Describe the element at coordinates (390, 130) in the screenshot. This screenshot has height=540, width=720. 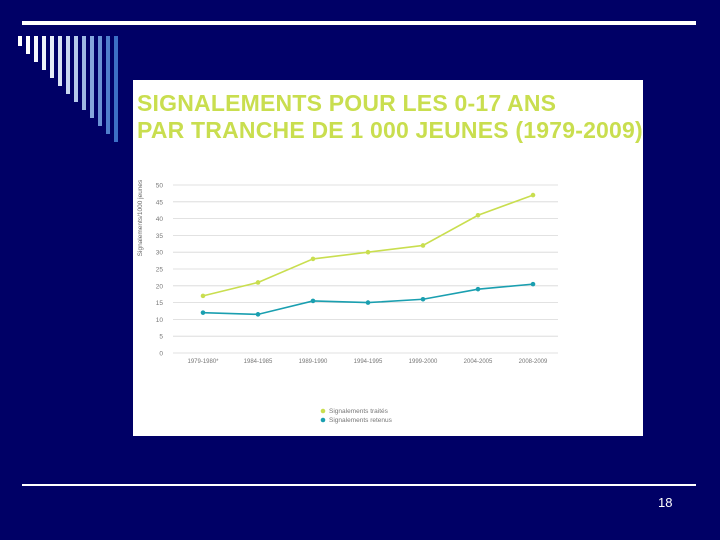
I see `chart-title-line2: PAR TRANCHE DE 1 000 JEUNES (1979-2009)` at that location.